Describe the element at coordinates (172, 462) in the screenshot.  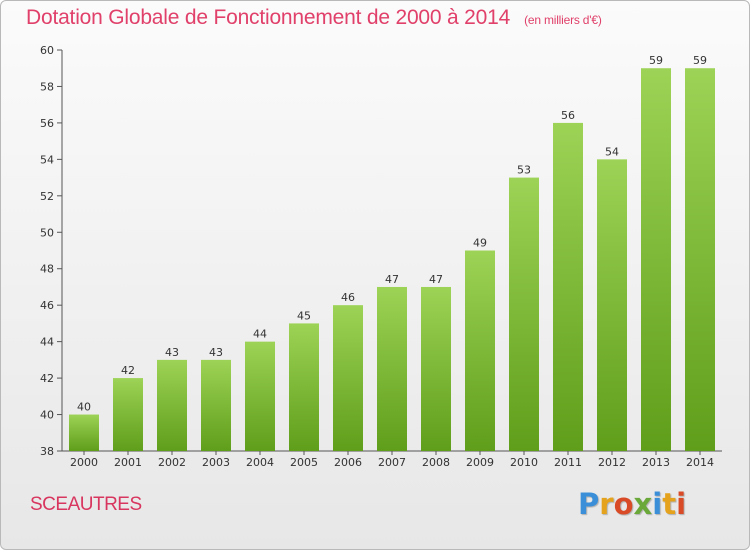
I see `x-tick-label: 2002` at that location.